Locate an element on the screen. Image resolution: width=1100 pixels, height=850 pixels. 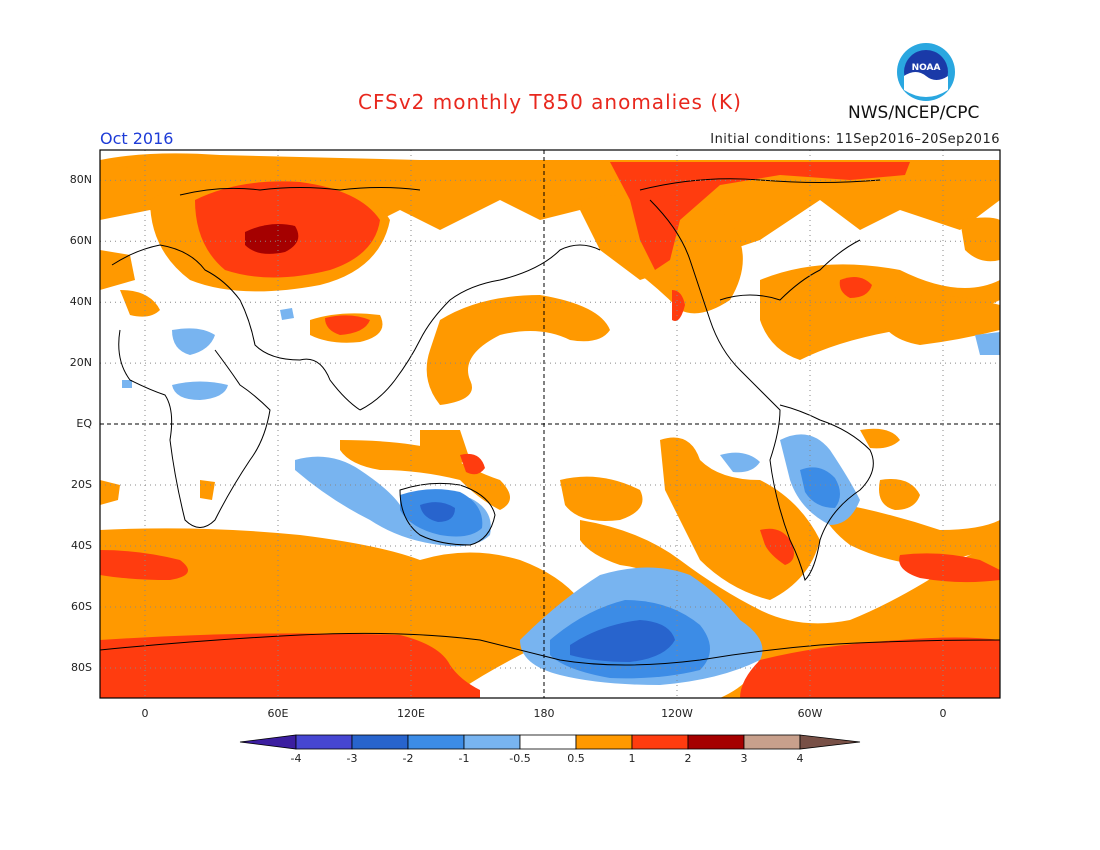
lat-label: 60N is located at coordinates (80, 240).